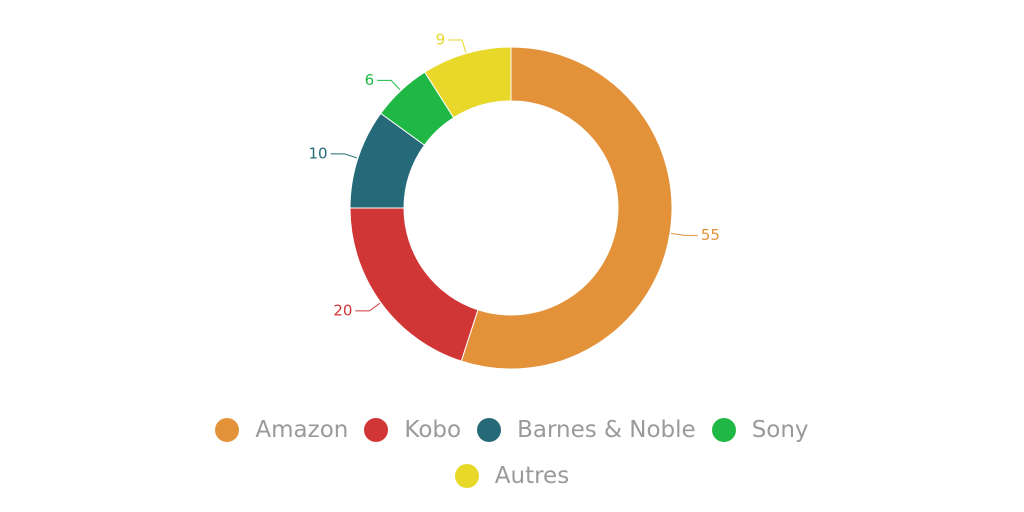 This screenshot has width=1024, height=512. What do you see at coordinates (606, 430) in the screenshot?
I see `legend-label: Barnes & Noble` at bounding box center [606, 430].